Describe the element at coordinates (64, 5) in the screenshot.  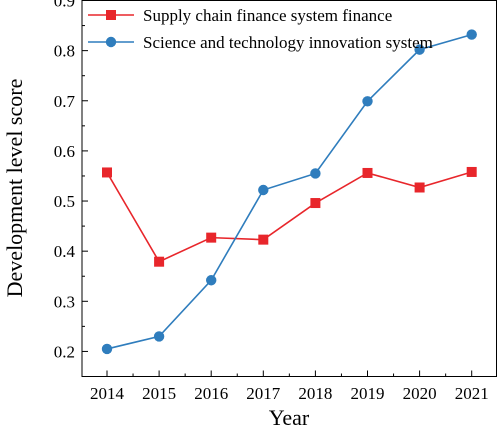
I see `y-tick-label: 0.9` at that location.